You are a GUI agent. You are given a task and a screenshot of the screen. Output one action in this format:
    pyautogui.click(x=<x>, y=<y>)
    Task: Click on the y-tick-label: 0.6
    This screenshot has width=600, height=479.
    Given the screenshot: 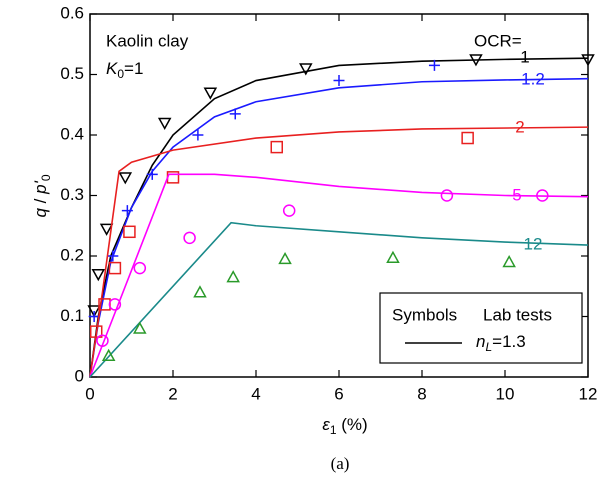 What is the action you would take?
    pyautogui.click(x=72, y=12)
    